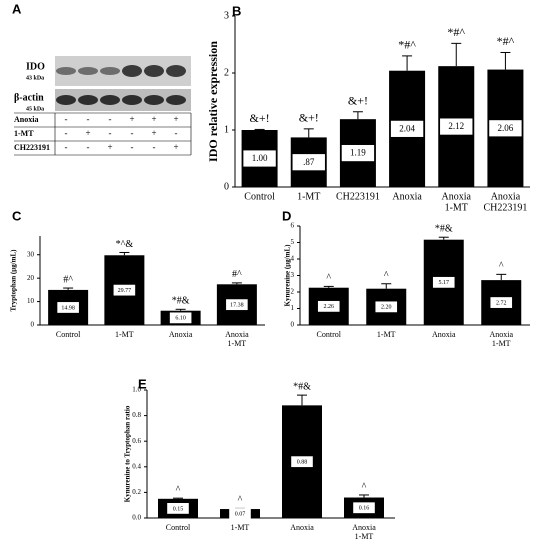  Describe the element at coordinates (358, 153) in the screenshot. I see `value-label: 1.19` at that location.